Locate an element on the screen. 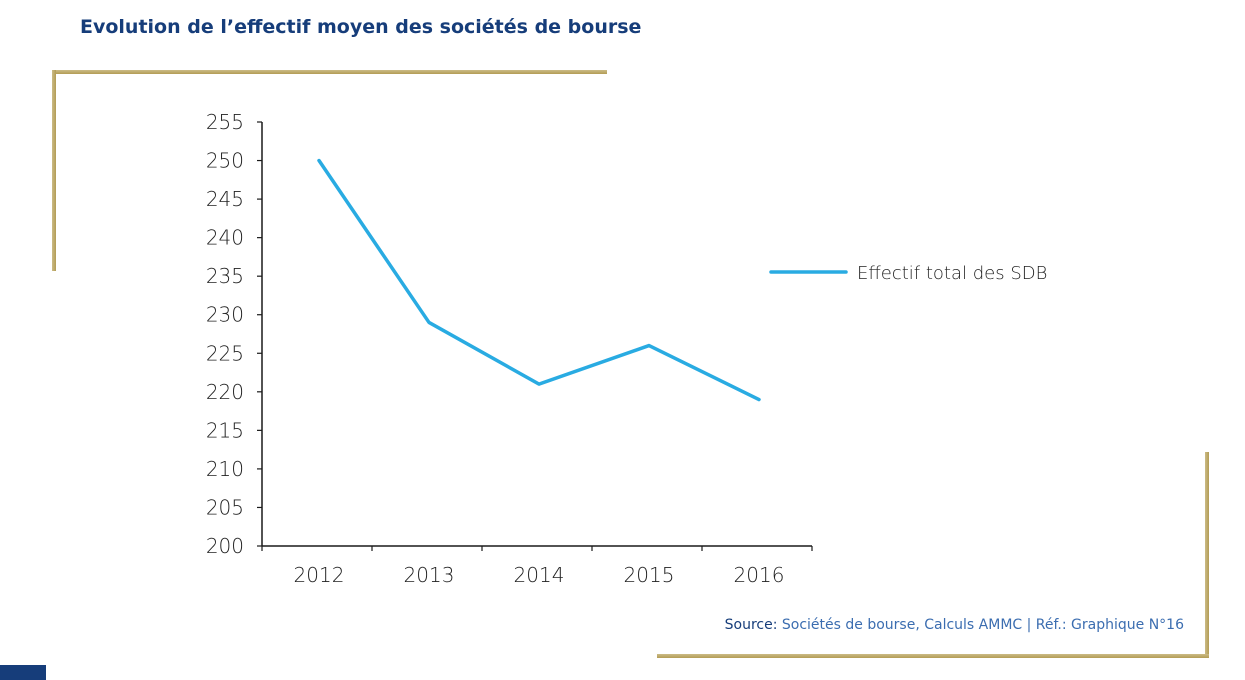  frame-left-bar is located at coordinates (54, 170).